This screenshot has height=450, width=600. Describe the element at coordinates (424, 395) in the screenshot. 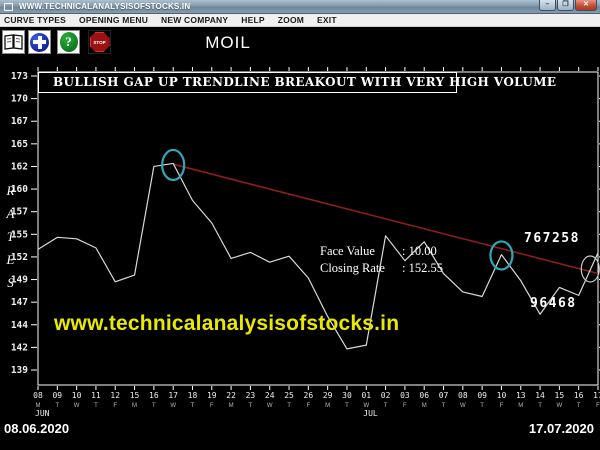

I see `x-date-label: 06` at that location.